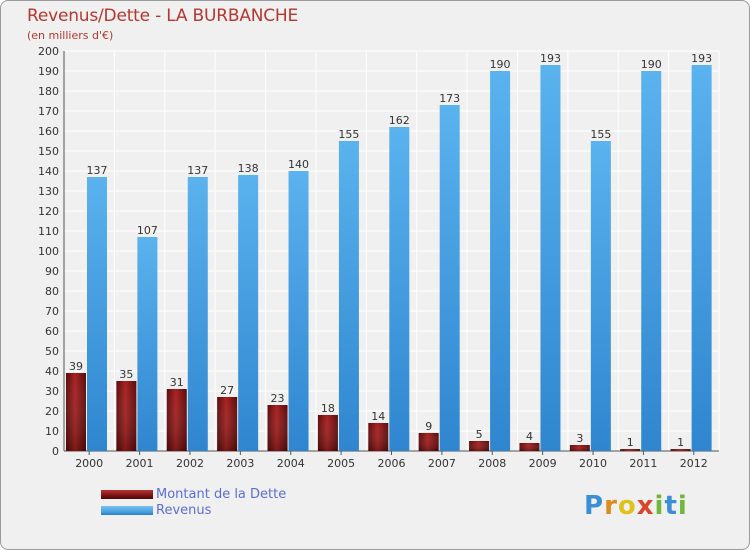  What do you see at coordinates (48, 211) in the screenshot?
I see `y-tick-label: 120` at bounding box center [48, 211].